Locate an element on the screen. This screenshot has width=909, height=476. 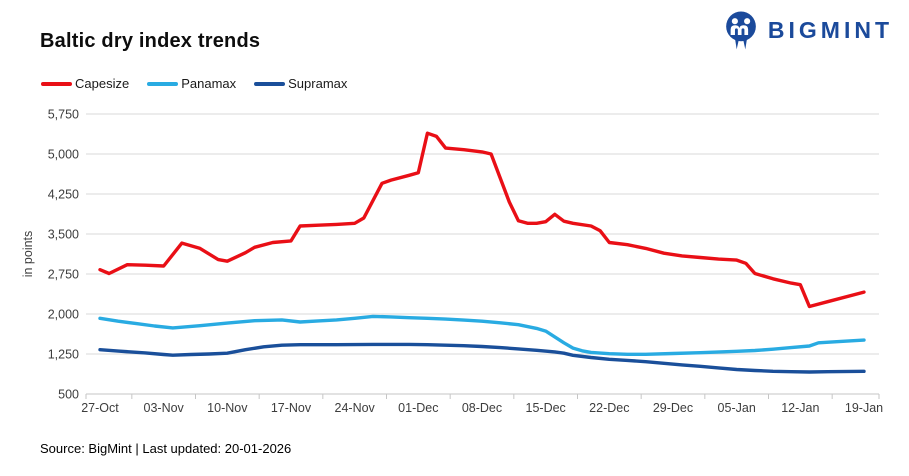
bigmint-logo-icon is located at coordinates (741, 30).